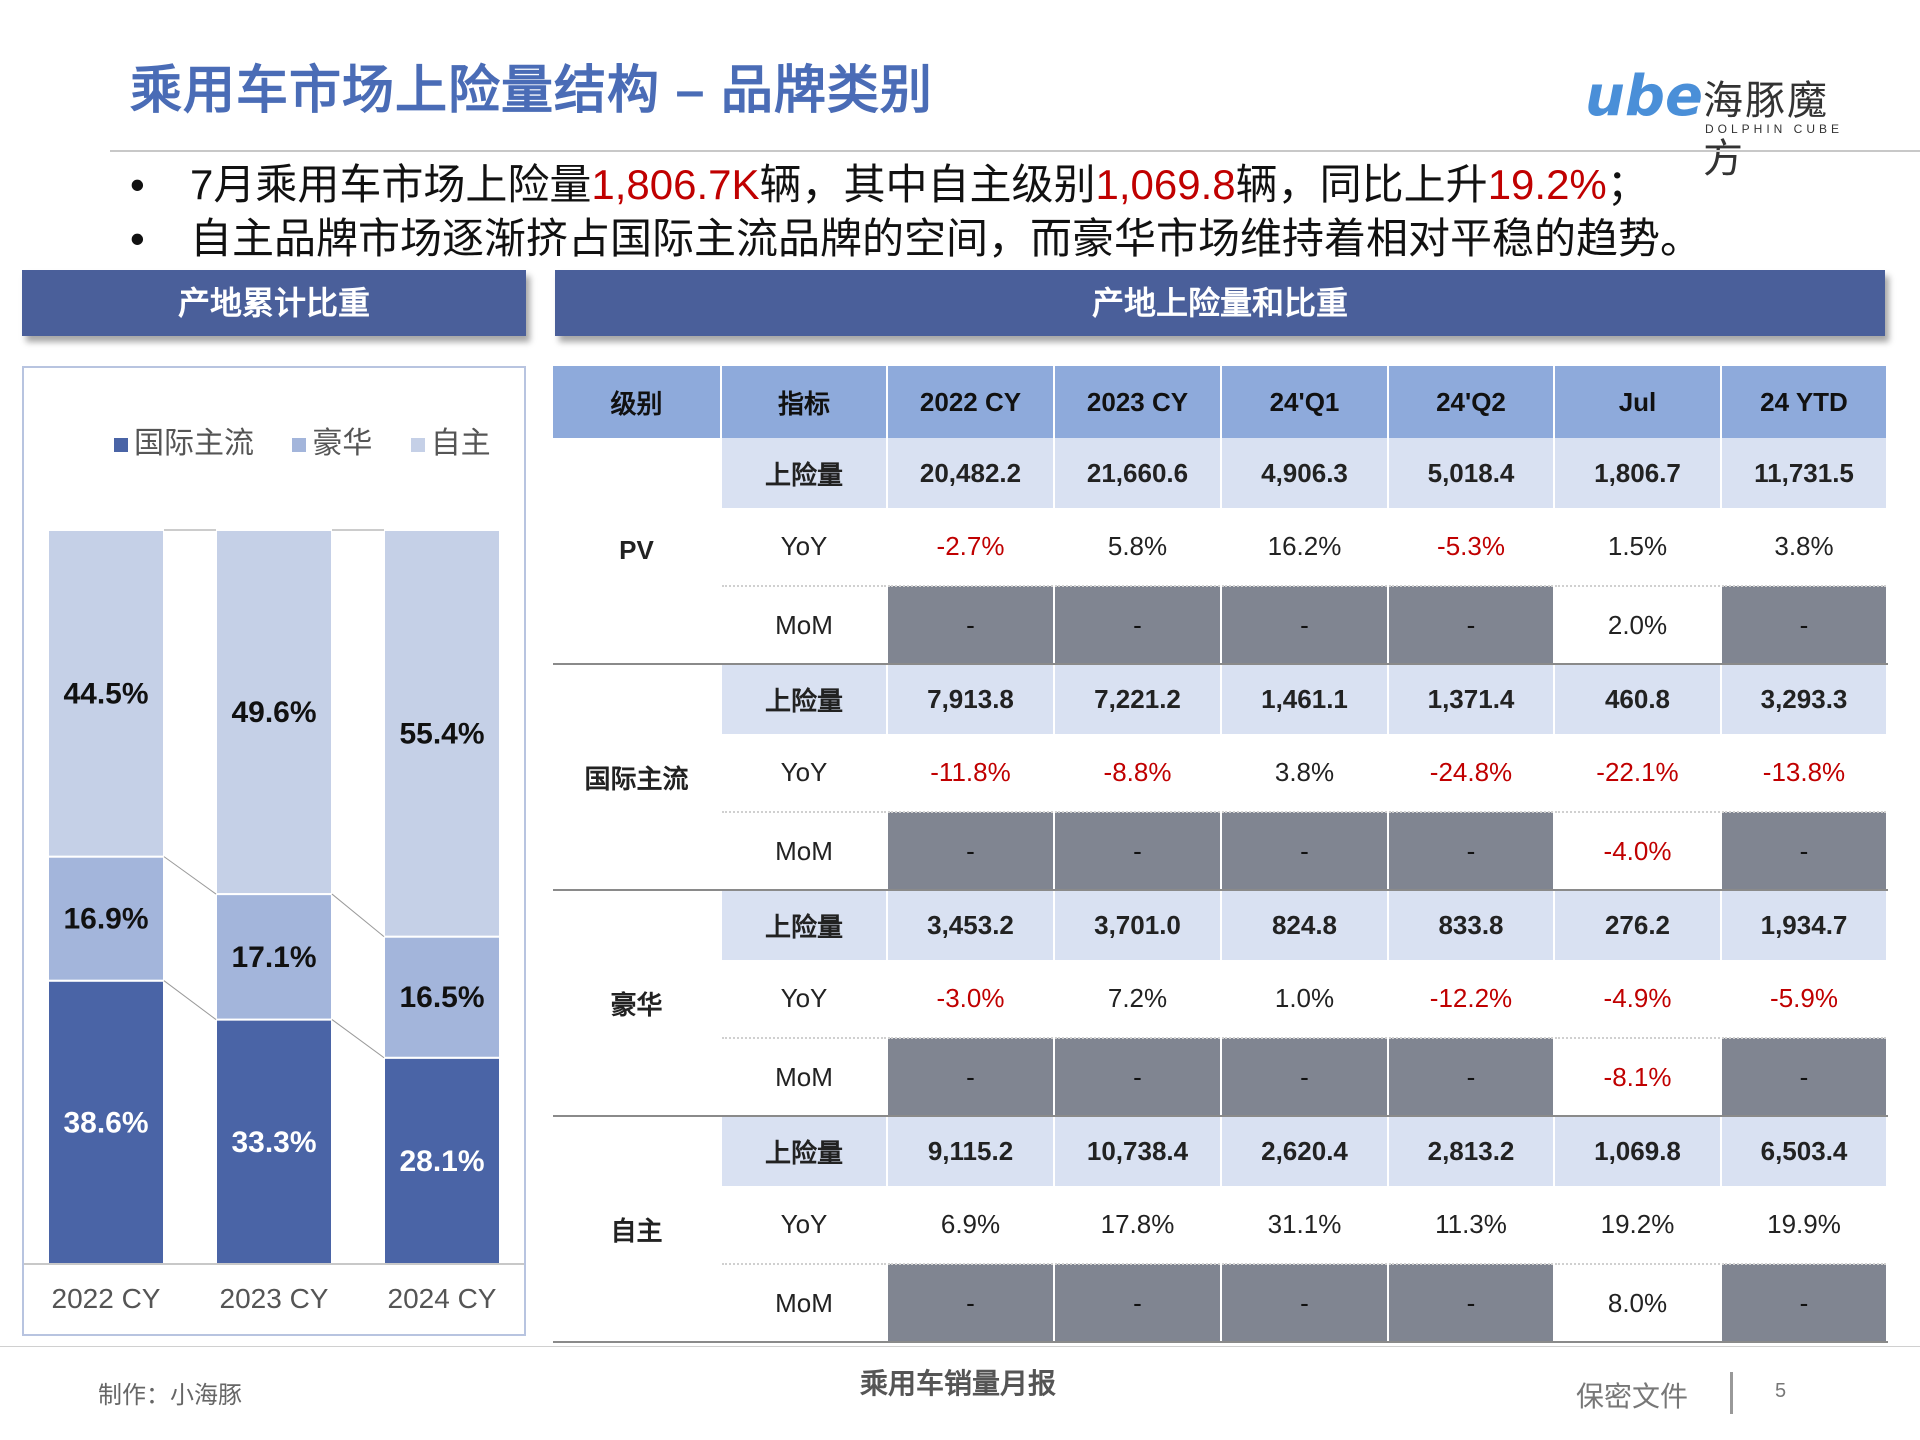  What do you see at coordinates (274, 1298) in the screenshot?
I see `x-tick-label: 2023 CY` at bounding box center [274, 1298].